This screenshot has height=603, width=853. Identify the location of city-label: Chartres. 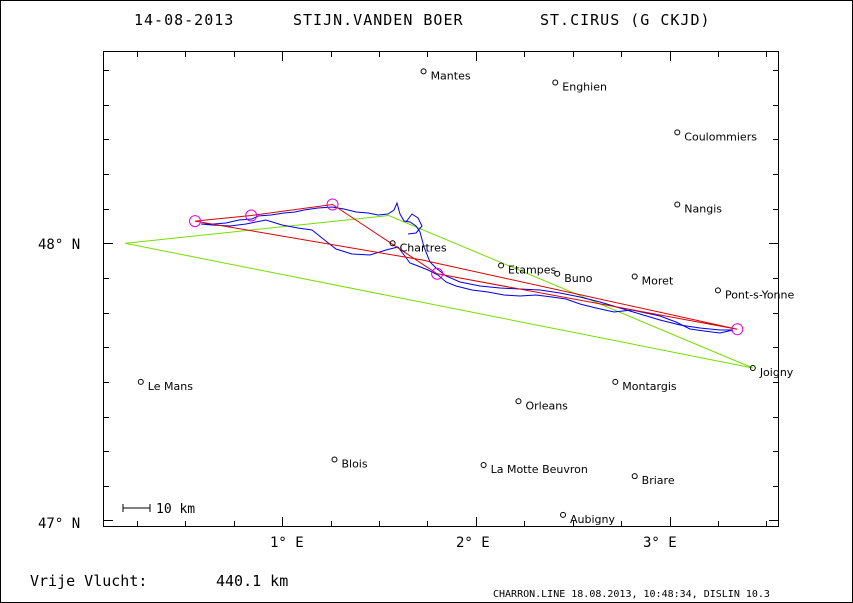
(423, 247).